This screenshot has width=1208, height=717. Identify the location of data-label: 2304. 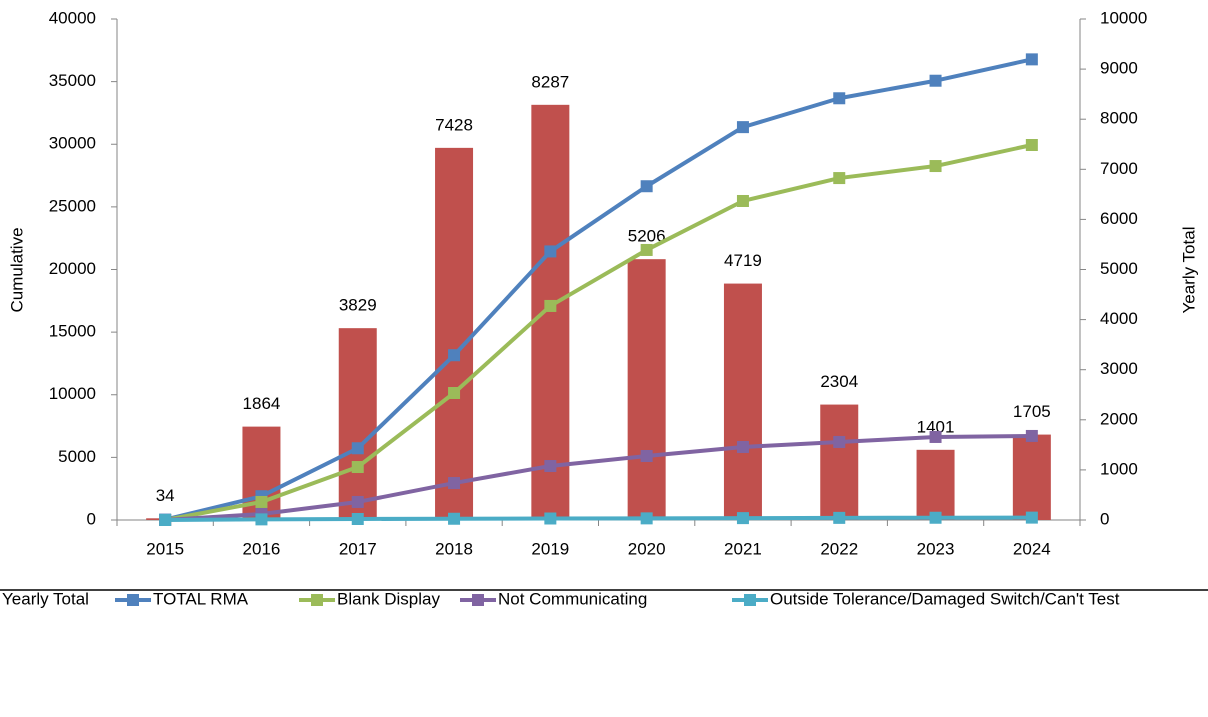
(839, 381).